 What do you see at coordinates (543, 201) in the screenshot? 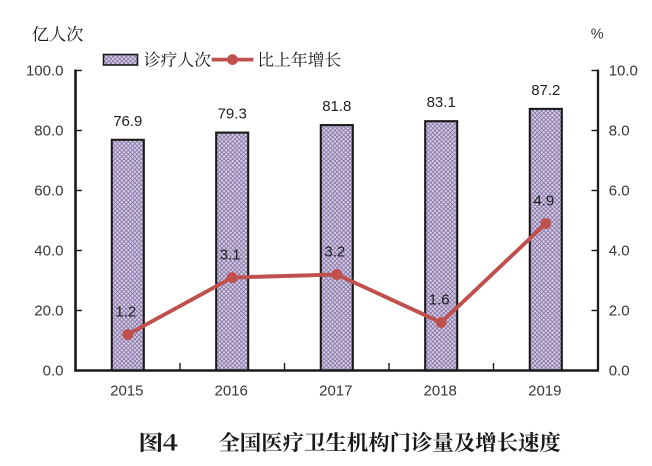
I see `svg-text: 4.9` at bounding box center [543, 201].